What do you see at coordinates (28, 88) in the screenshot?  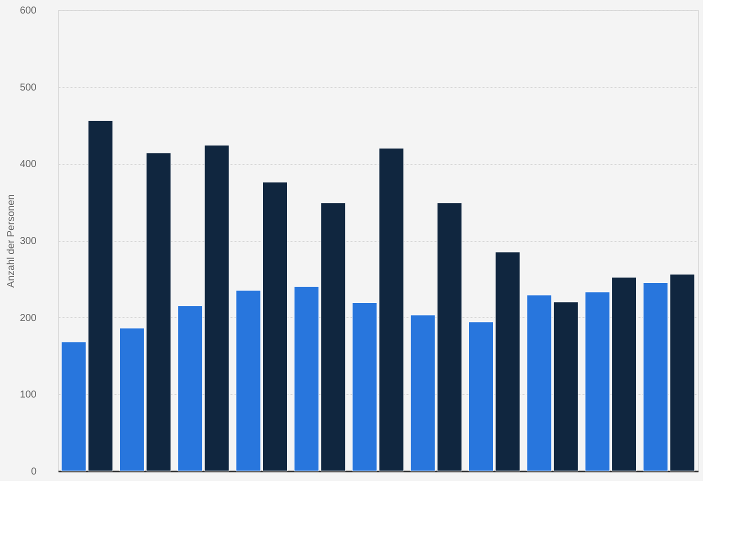 I see `y-tick-label: 500` at bounding box center [28, 88].